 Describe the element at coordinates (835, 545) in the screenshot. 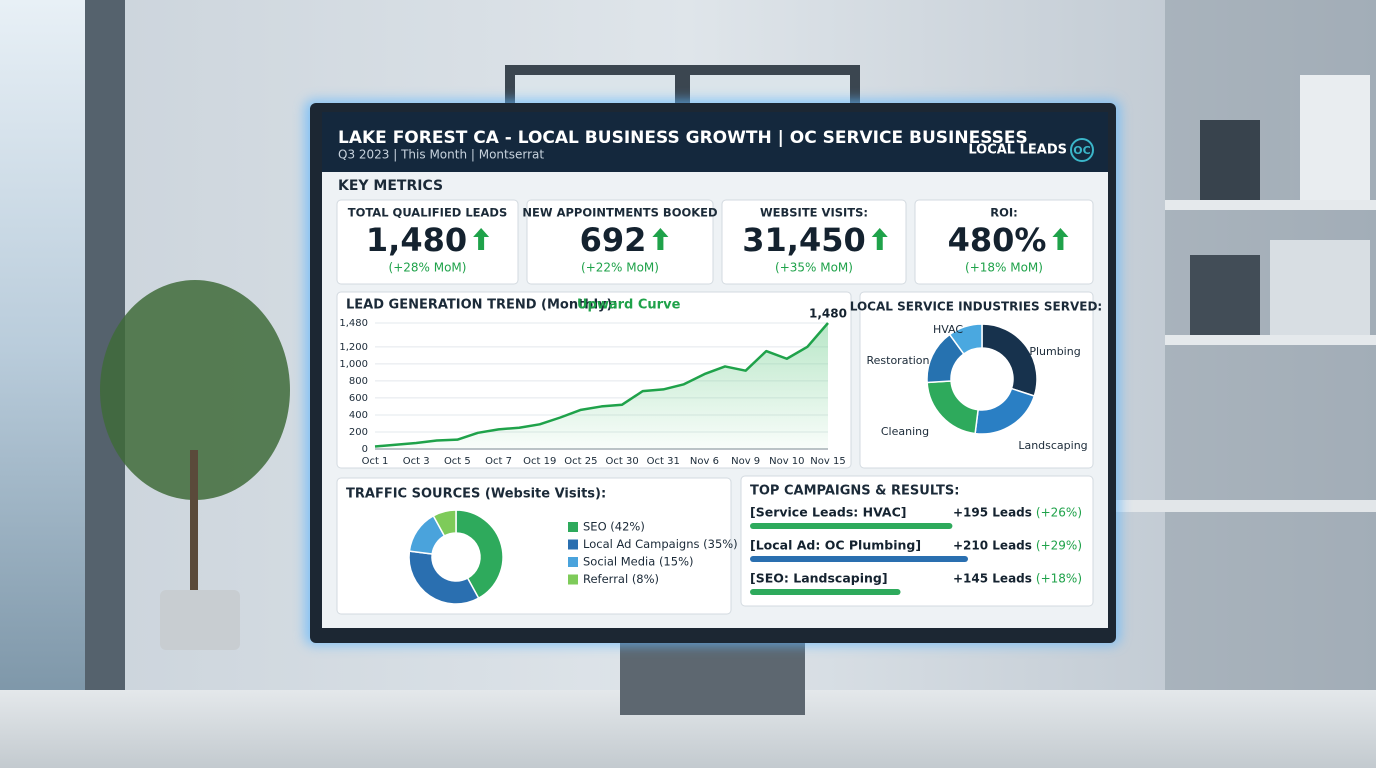

I see `campaign-name: [Local Ad: OC Plumbing]` at that location.